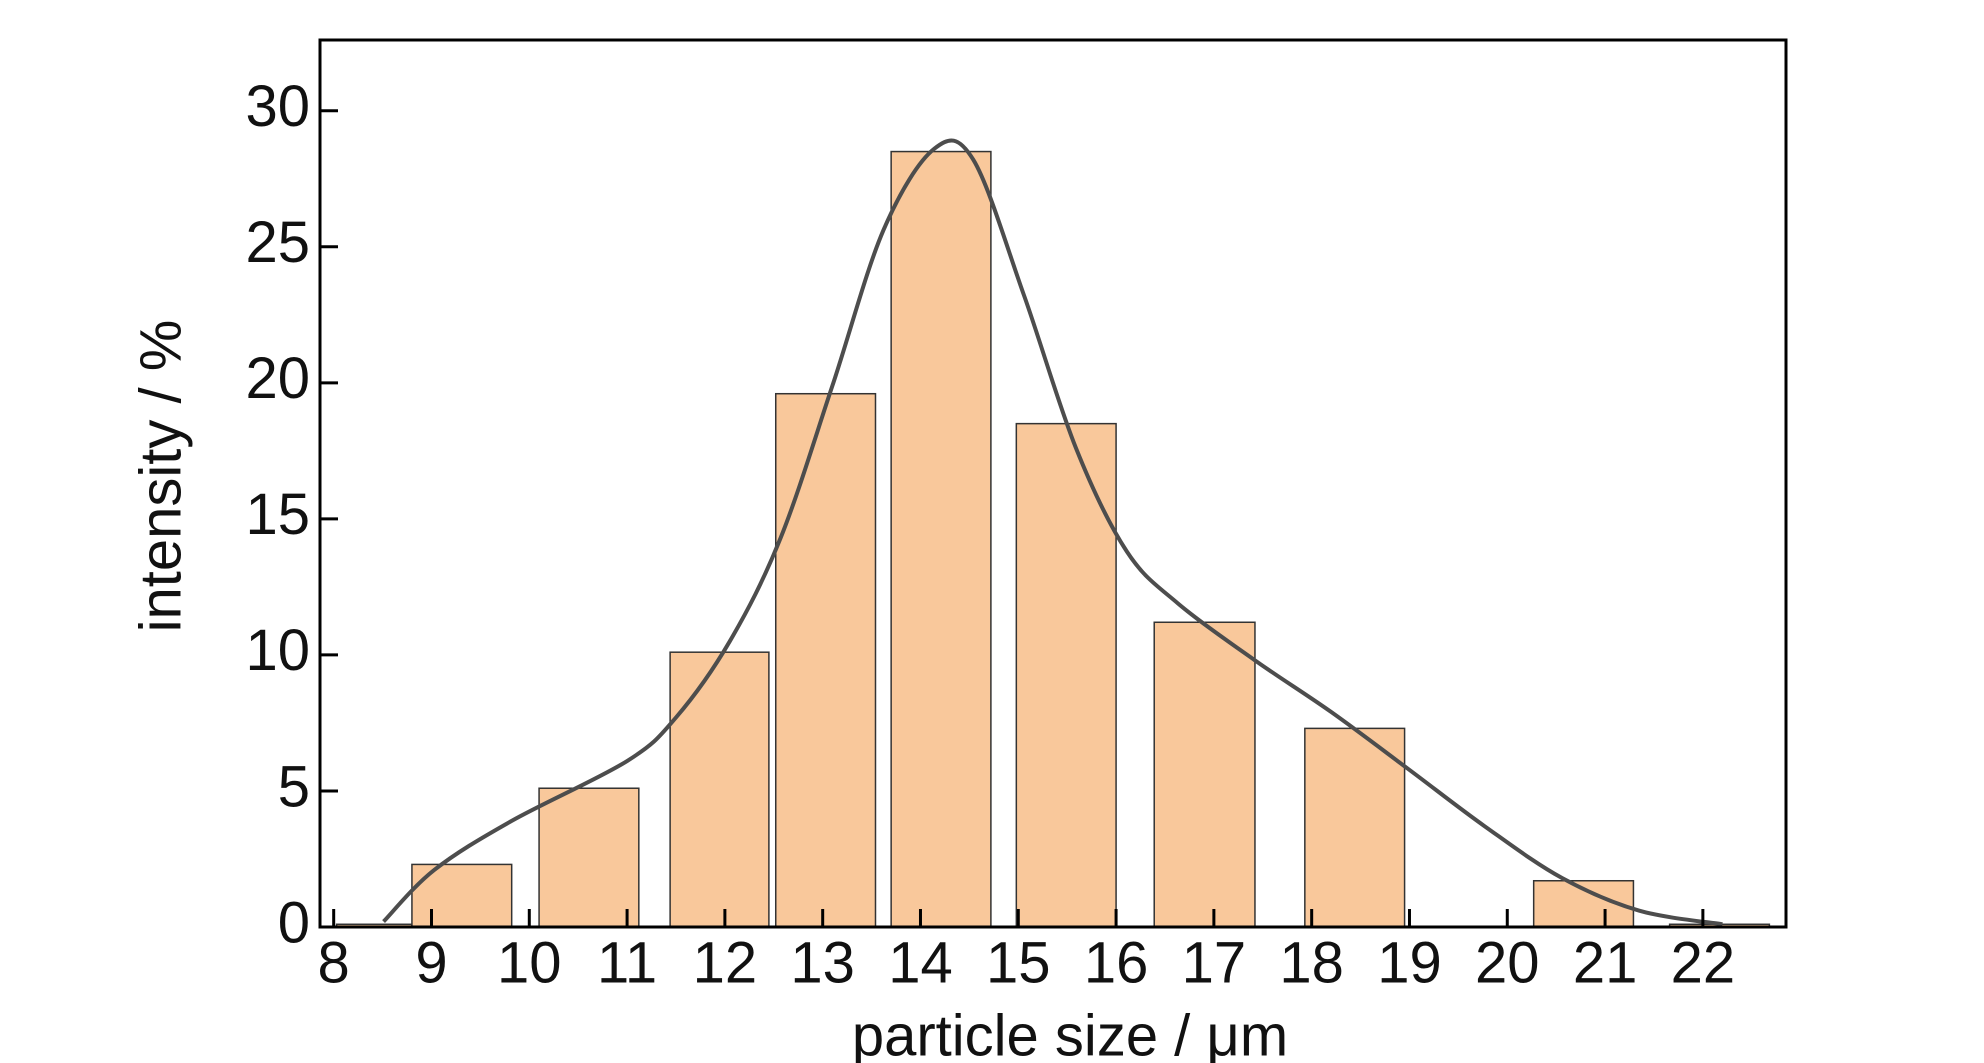 Image resolution: width=1984 pixels, height=1063 pixels. Describe the element at coordinates (277, 242) in the screenshot. I see `y-tick-label: 25` at that location.